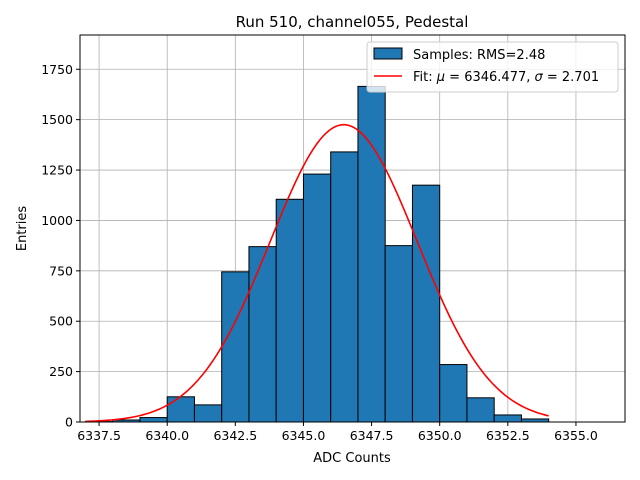  I want to click on x-axis-label: ADC Counts, so click(352, 458).